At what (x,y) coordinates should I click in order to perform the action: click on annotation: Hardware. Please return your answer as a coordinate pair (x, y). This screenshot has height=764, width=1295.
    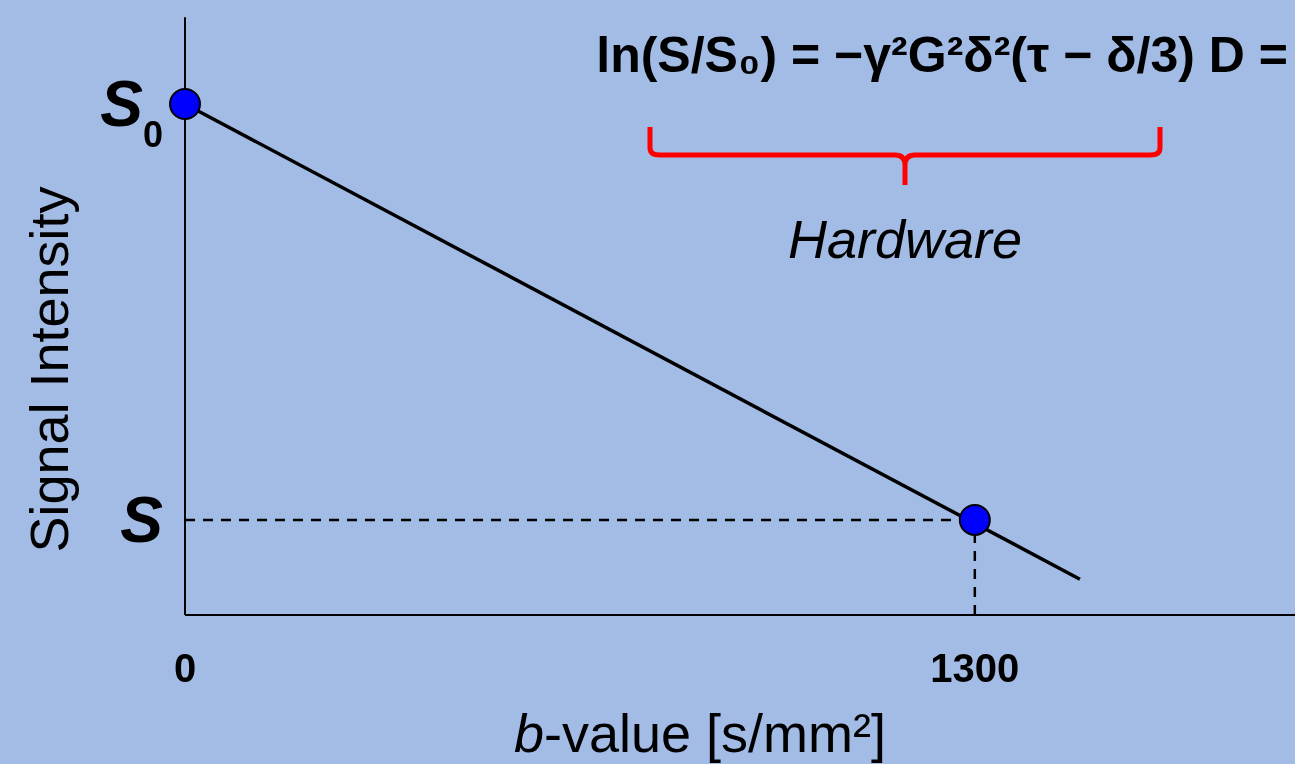
    Looking at the image, I should click on (905, 239).